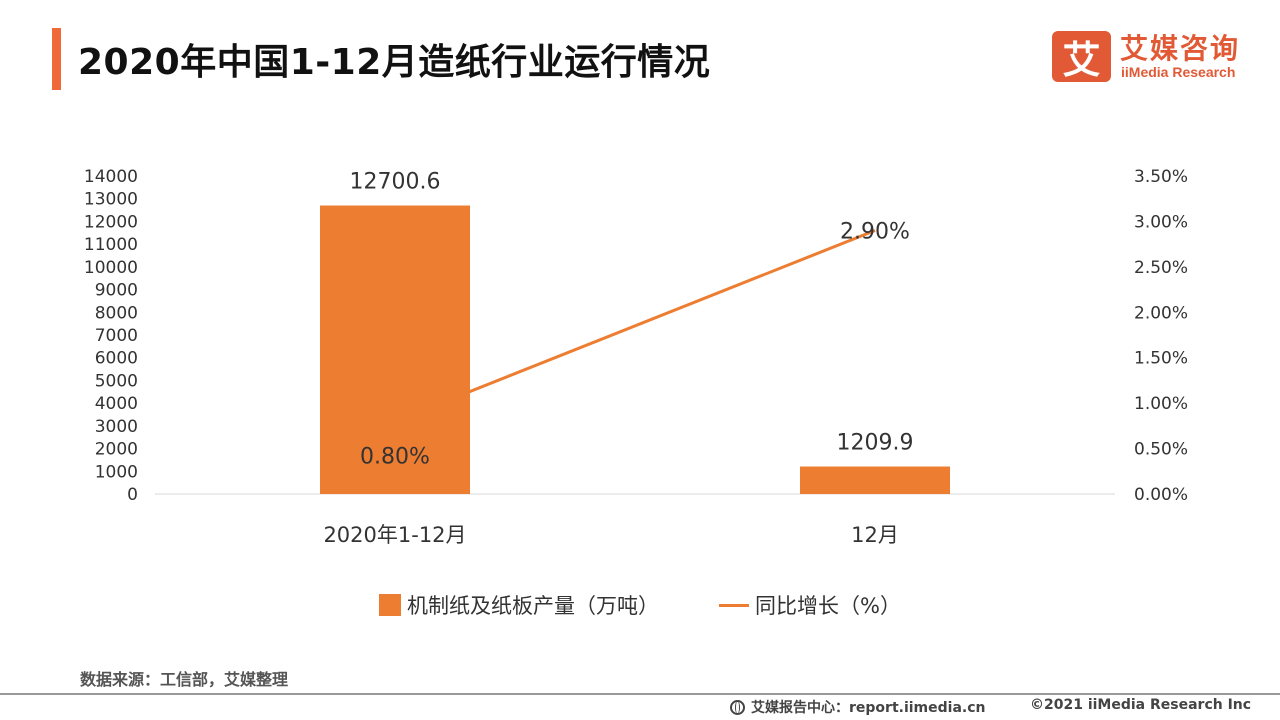 The width and height of the screenshot is (1280, 720). I want to click on footer-copyright: ©2021 iiMedia Research Inc, so click(1141, 705).